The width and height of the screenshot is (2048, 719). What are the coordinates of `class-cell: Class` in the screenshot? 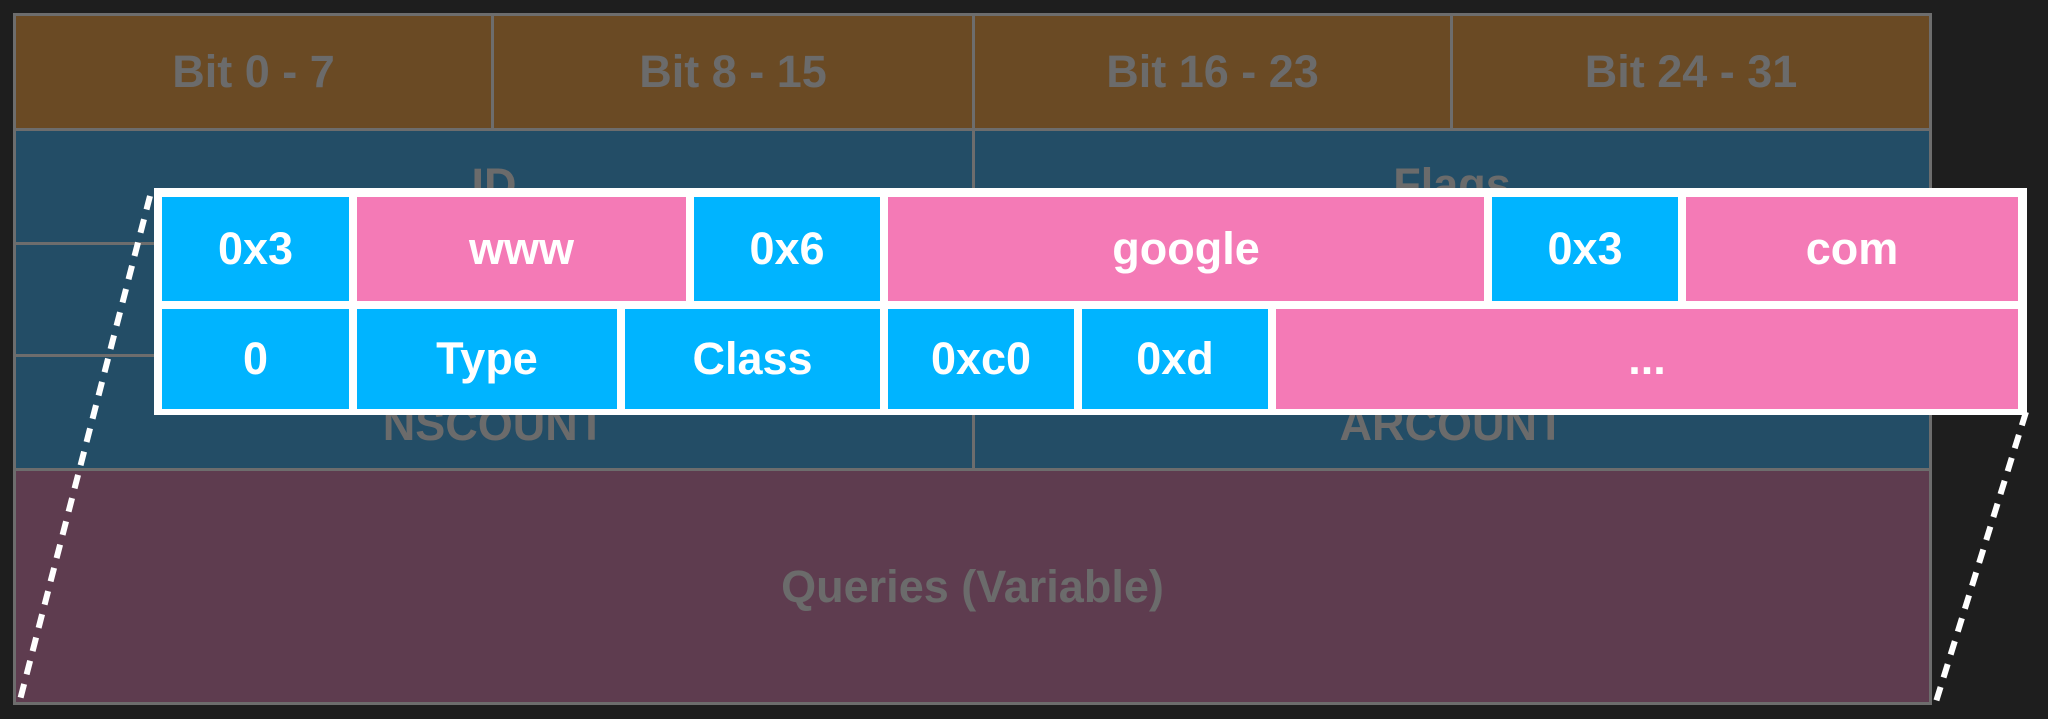 It's located at (752, 359).